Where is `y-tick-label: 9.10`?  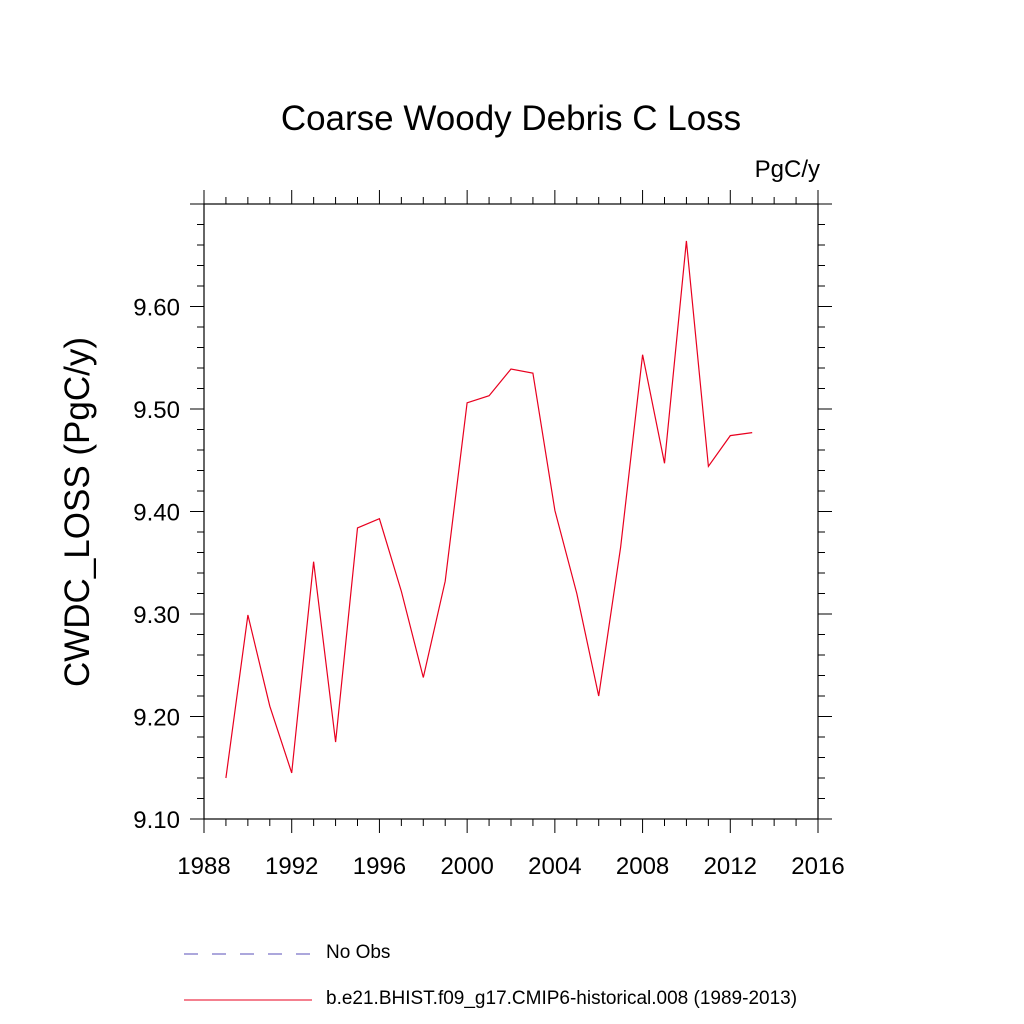
y-tick-label: 9.10 is located at coordinates (156, 820).